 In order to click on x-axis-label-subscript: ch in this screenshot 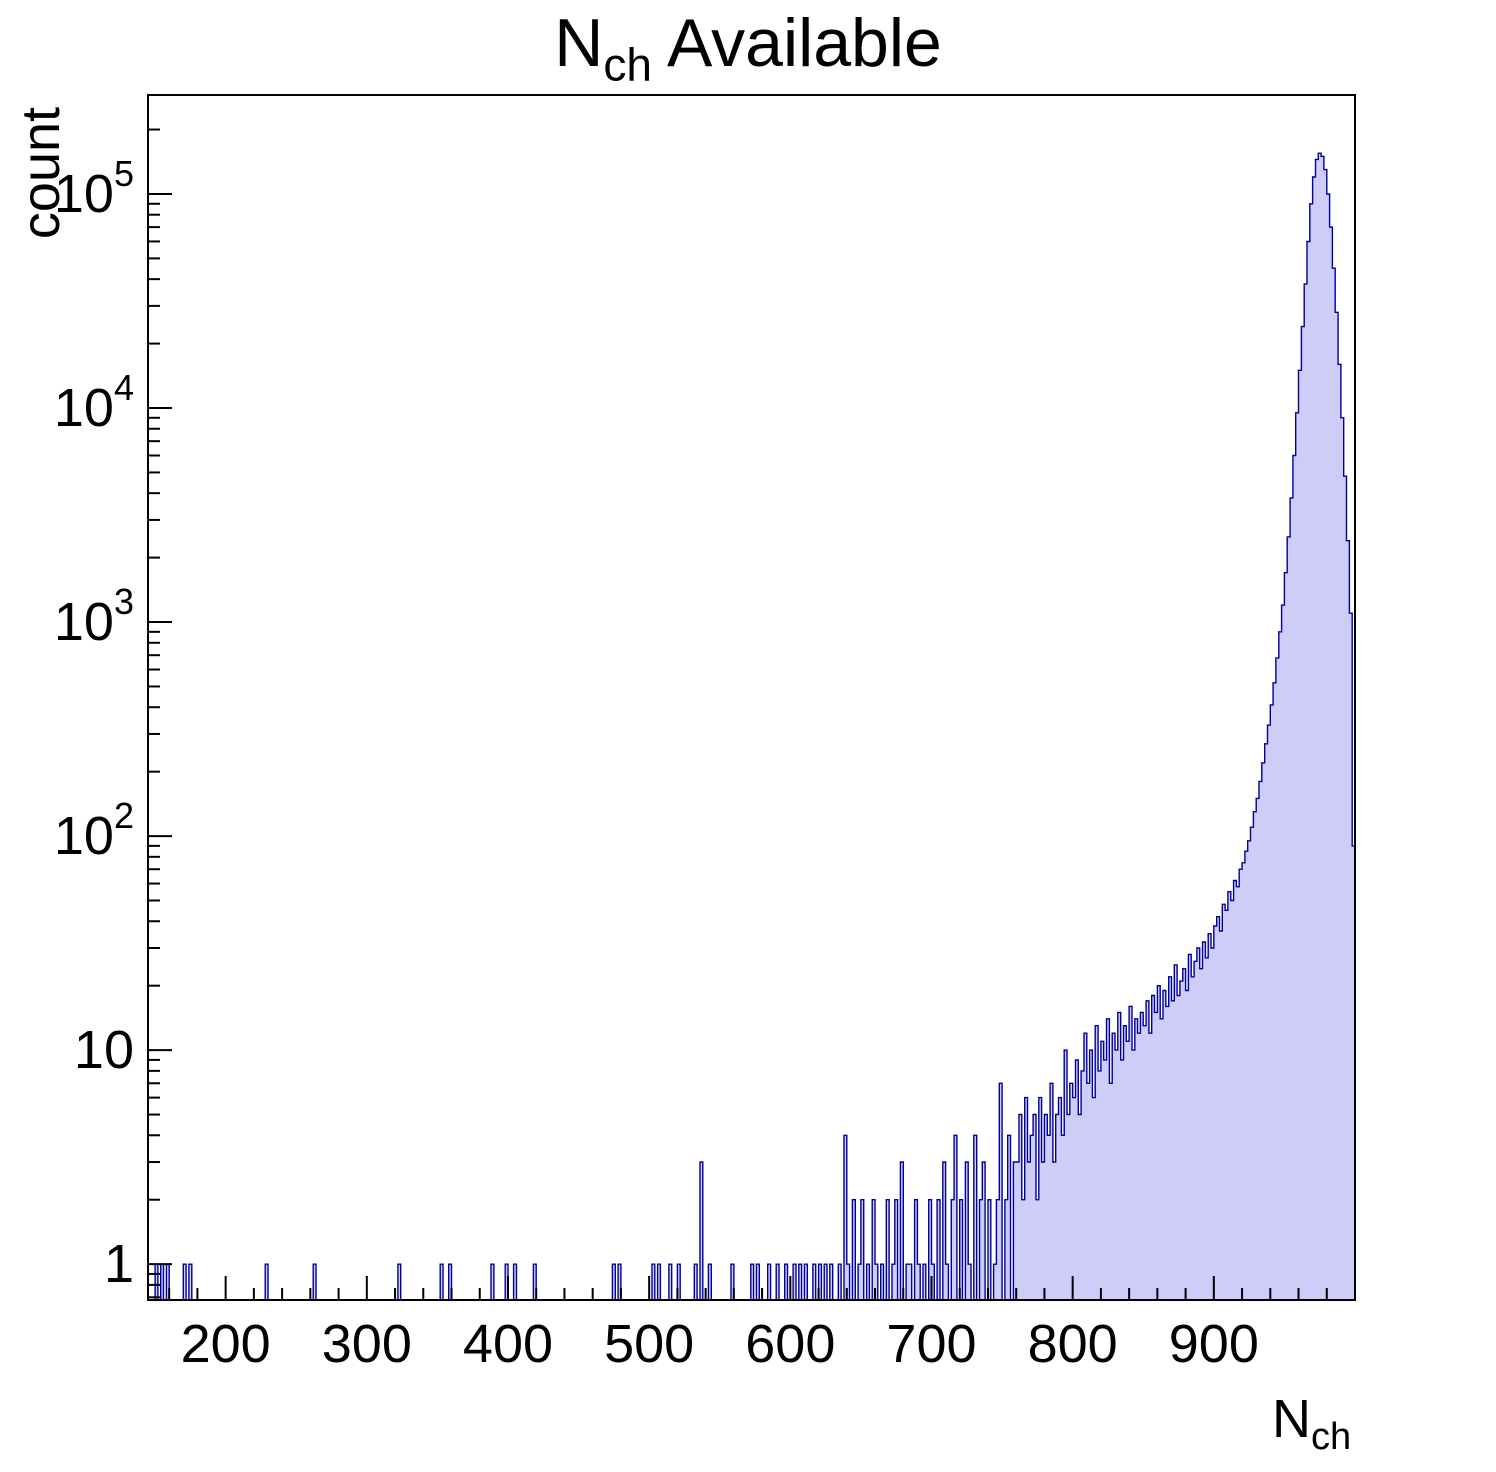, I will do `click(1331, 1436)`.